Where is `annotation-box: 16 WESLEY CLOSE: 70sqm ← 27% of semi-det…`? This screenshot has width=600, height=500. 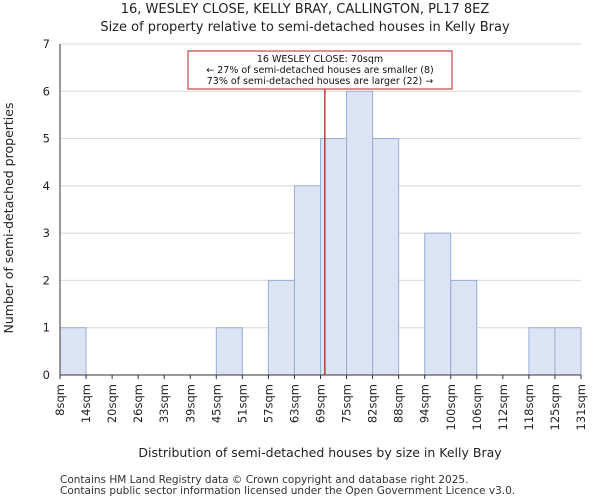 annotation-box: 16 WESLEY CLOSE: 70sqm ← 27% of semi-det… is located at coordinates (320, 70).